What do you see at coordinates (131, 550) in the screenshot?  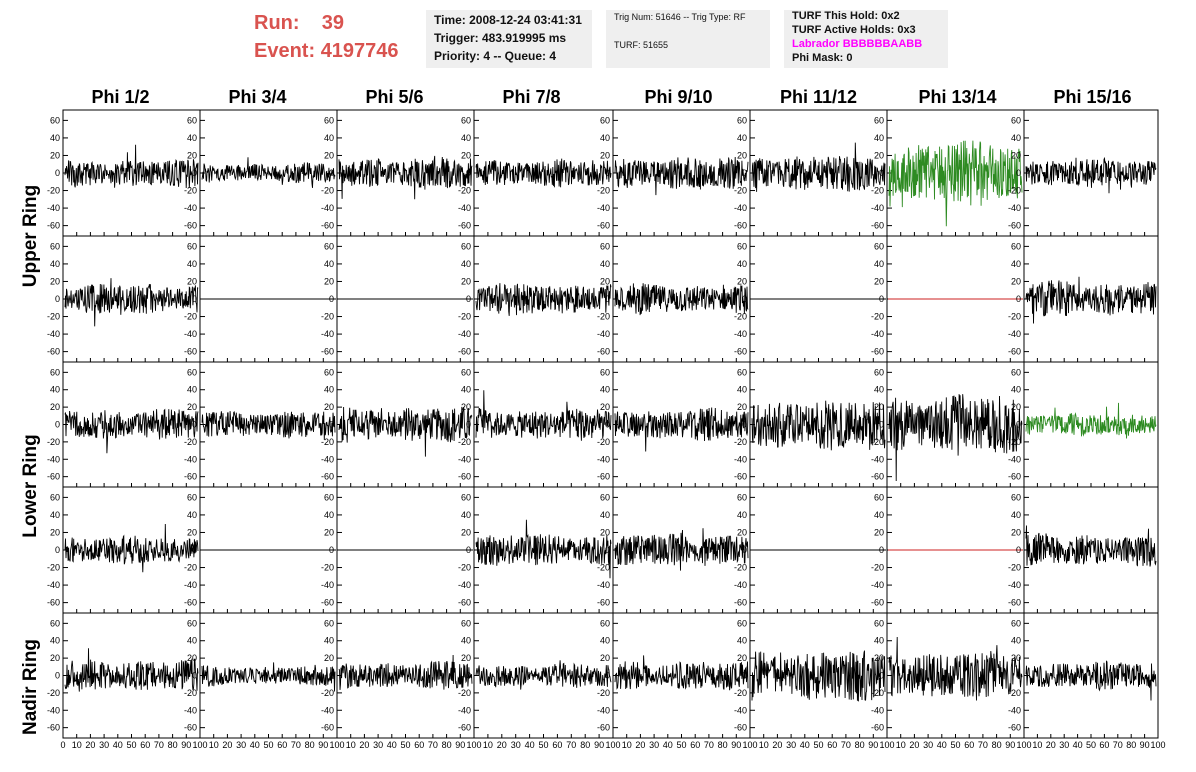 I see `panel-frame` at bounding box center [131, 550].